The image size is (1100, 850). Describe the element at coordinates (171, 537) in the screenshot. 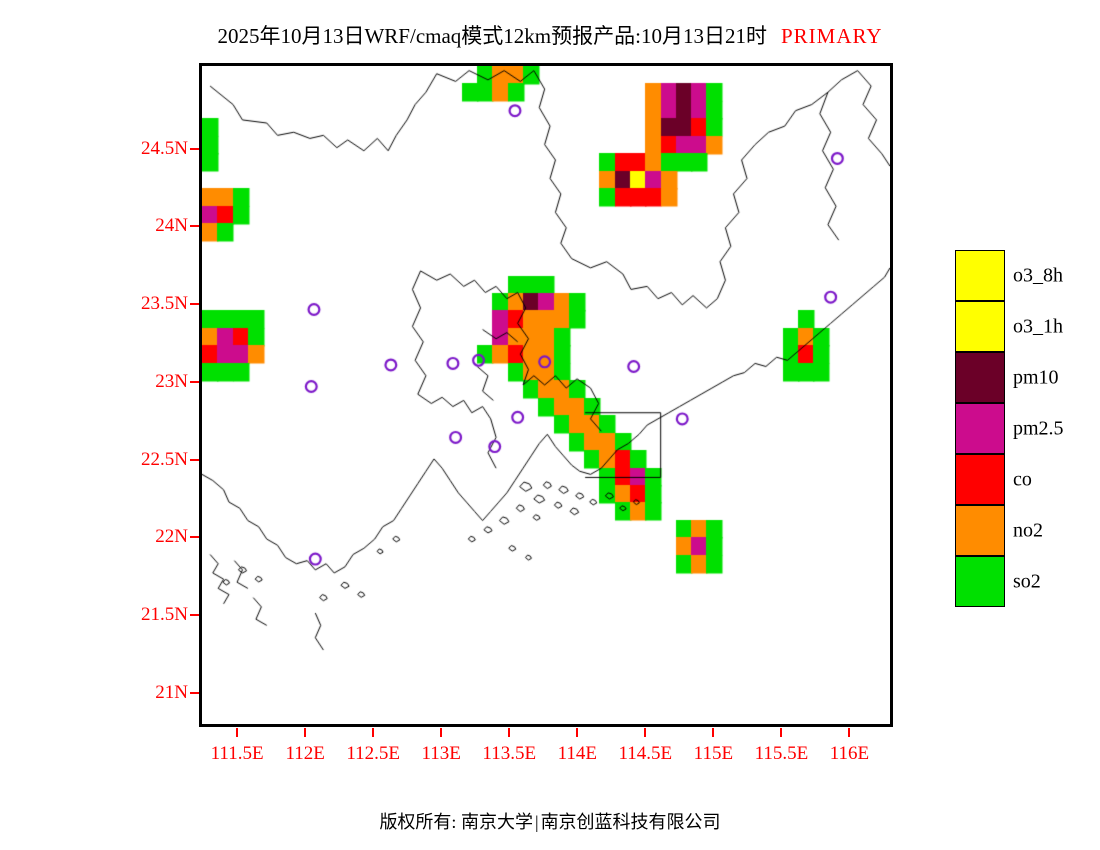

I see `y-axis-tick-label: 22N` at that location.